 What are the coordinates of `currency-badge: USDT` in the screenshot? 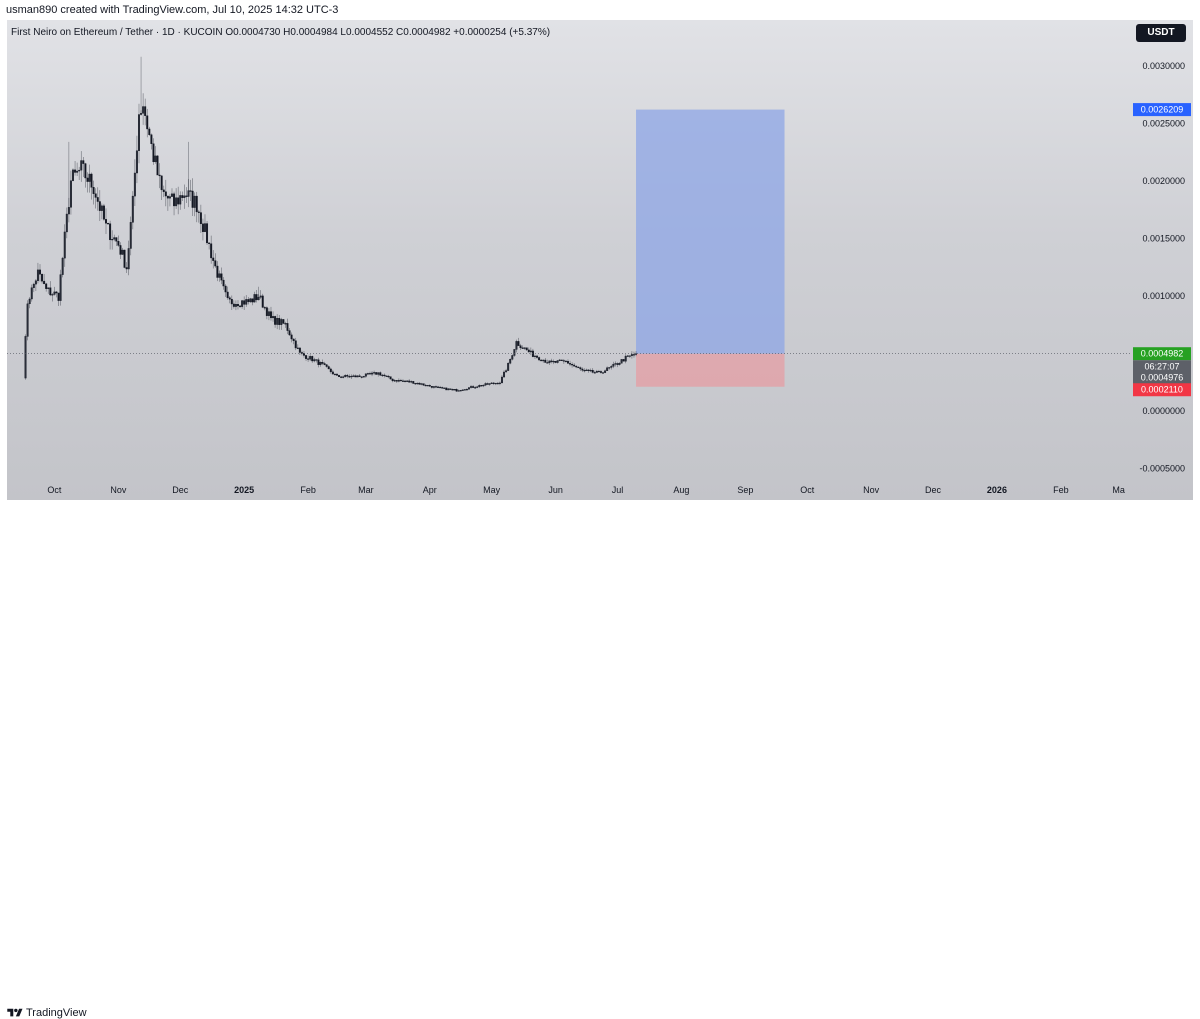 It's located at (1161, 33).